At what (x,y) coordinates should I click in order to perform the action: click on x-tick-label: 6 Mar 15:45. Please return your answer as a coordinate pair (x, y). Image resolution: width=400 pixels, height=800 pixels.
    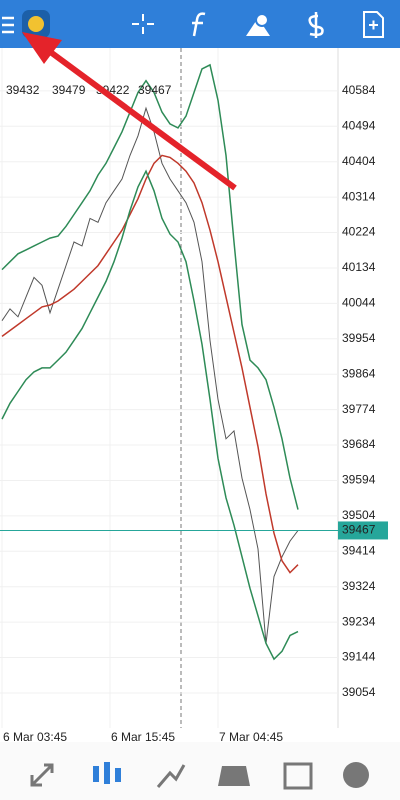
    Looking at the image, I should click on (143, 737).